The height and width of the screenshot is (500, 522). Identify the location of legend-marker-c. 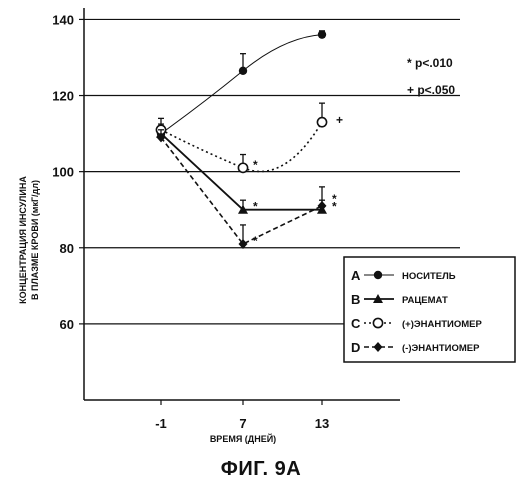
(377, 322).